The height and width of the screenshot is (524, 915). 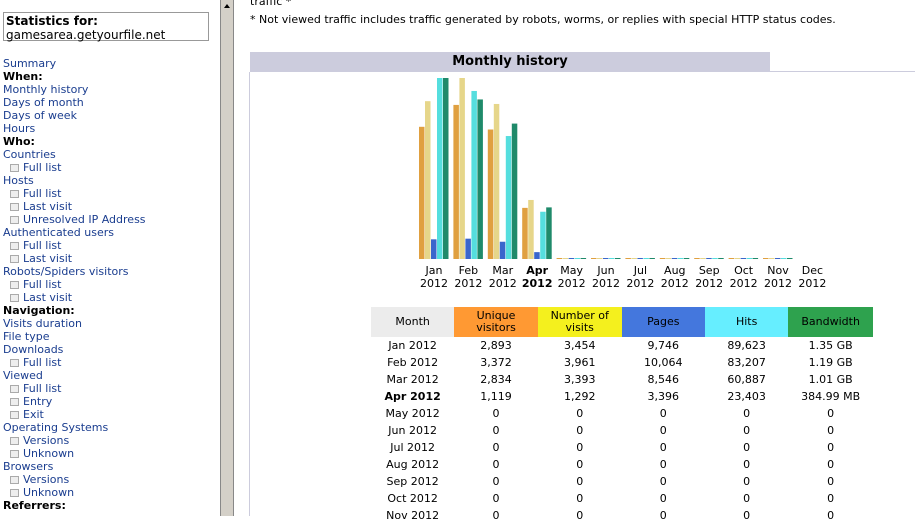 I want to click on nav-item: Hosts, so click(x=18, y=180).